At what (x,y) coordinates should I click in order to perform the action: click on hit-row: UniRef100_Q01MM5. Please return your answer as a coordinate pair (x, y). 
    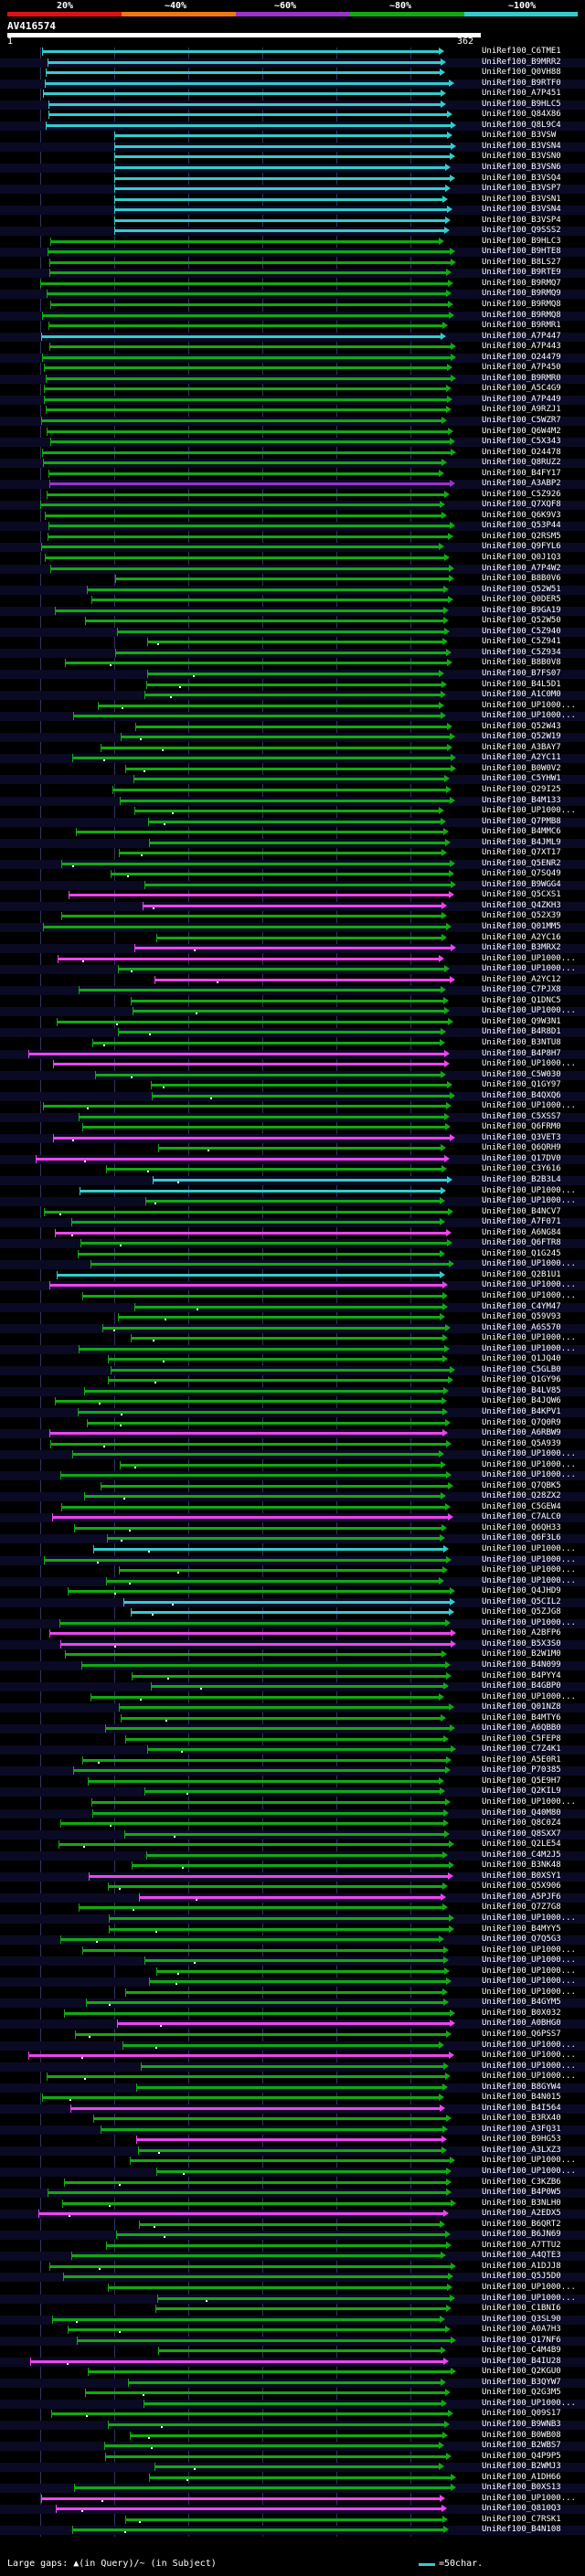
    Looking at the image, I should click on (293, 927).